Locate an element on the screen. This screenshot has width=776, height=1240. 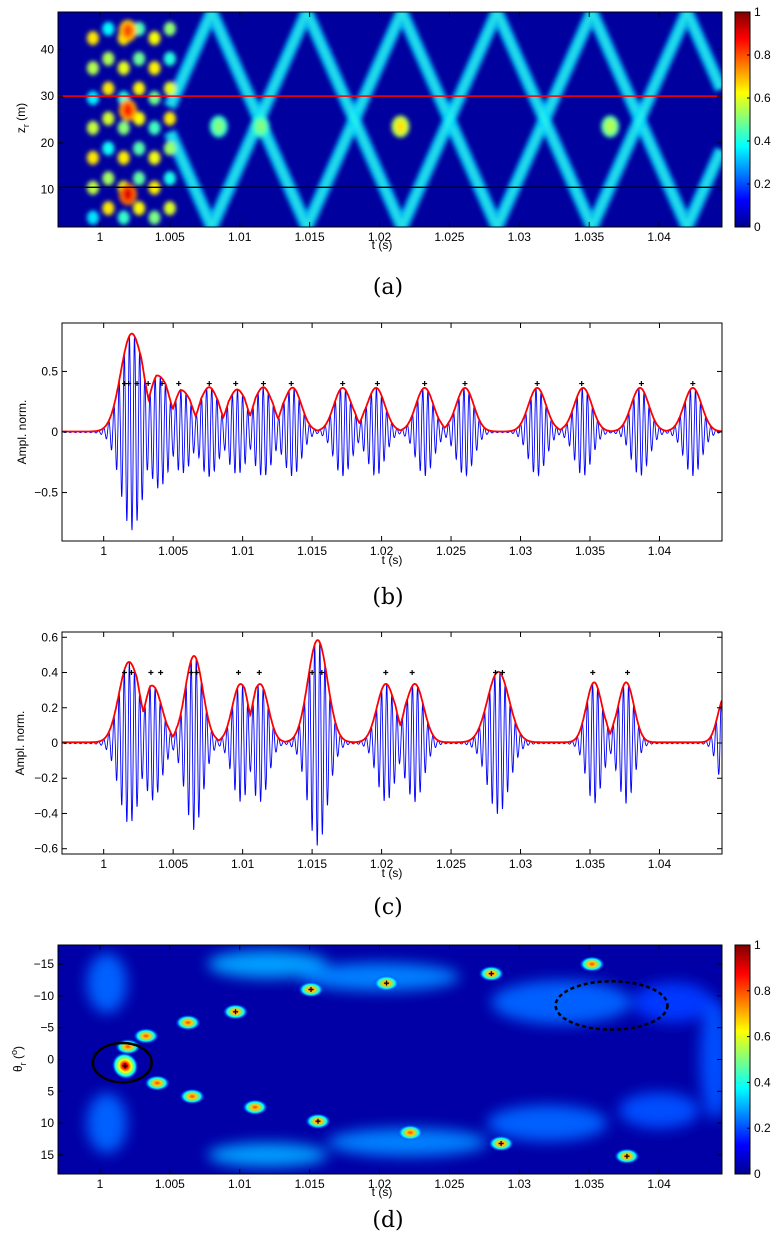
y-tick-label: 5 is located at coordinates (50, 1091).